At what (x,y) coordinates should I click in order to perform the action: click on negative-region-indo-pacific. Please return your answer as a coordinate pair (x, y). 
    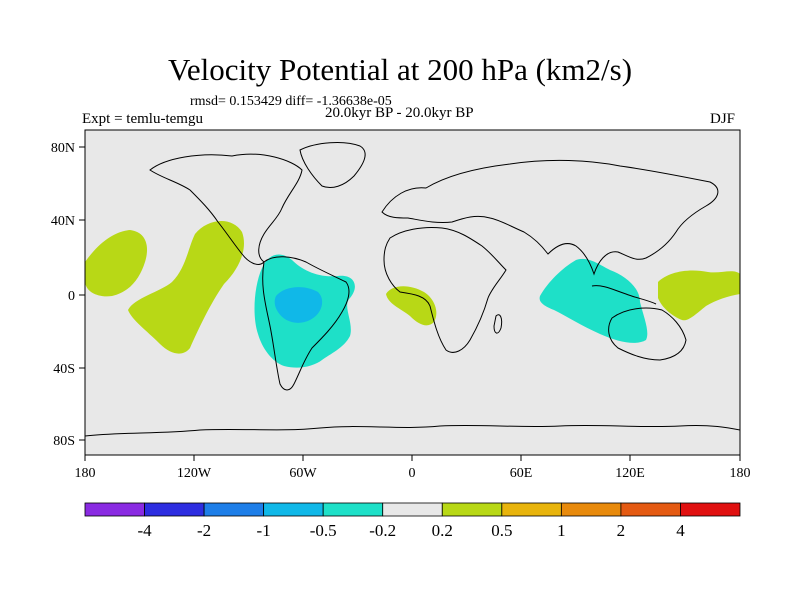
    Looking at the image, I should click on (593, 300).